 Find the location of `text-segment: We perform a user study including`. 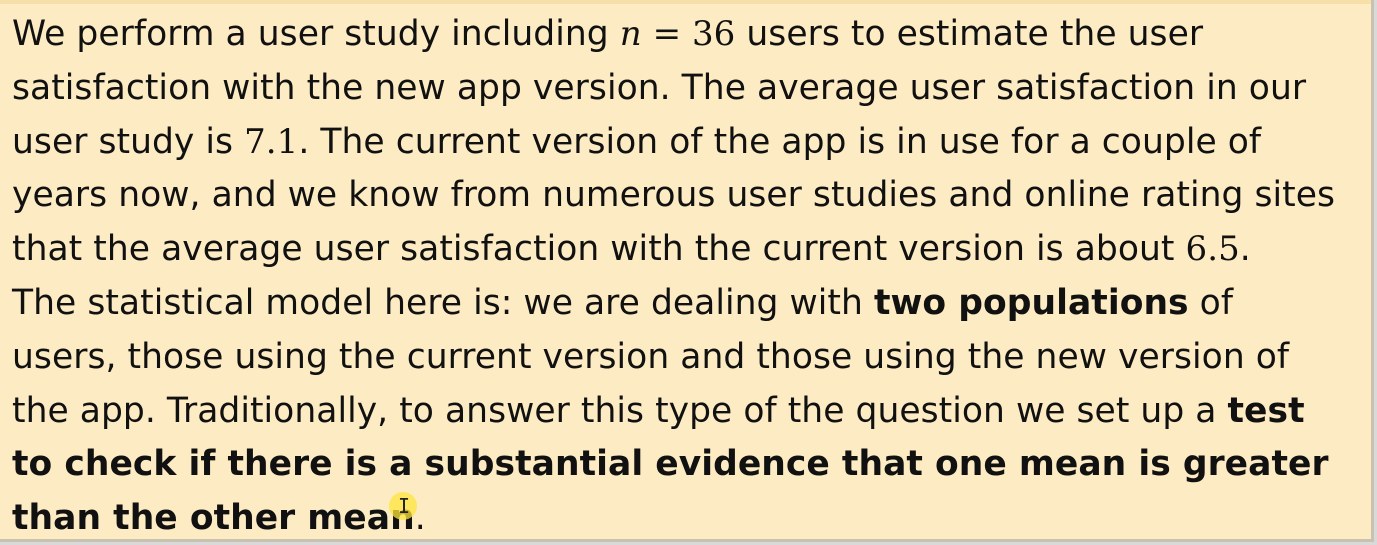

text-segment: We perform a user study including is located at coordinates (316, 34).